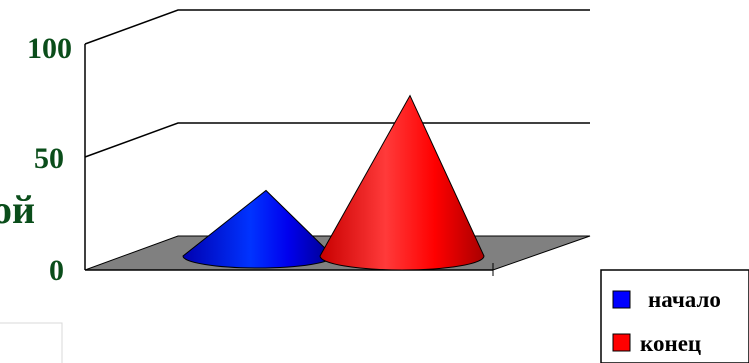 The image size is (749, 363). What do you see at coordinates (49, 48) in the screenshot?
I see `y-tick-label-100: 100` at bounding box center [49, 48].